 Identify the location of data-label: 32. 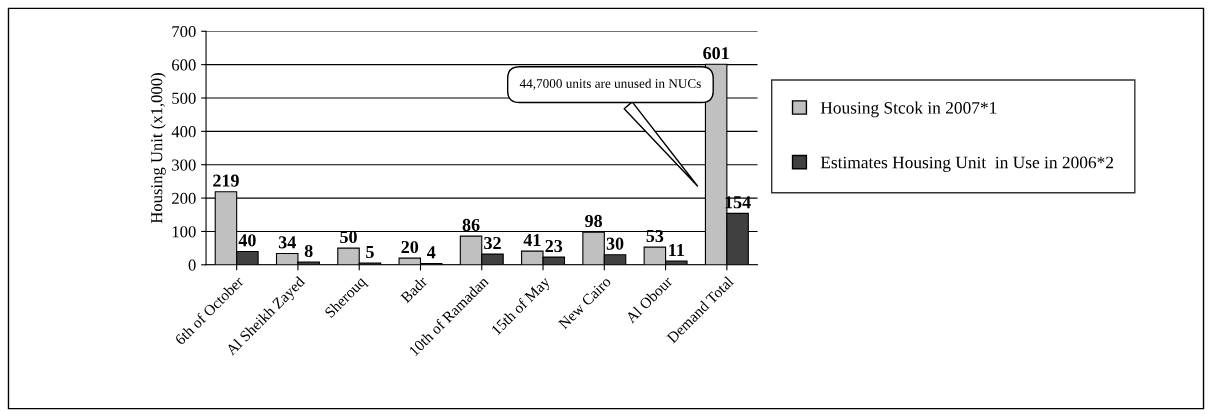
(492, 243).